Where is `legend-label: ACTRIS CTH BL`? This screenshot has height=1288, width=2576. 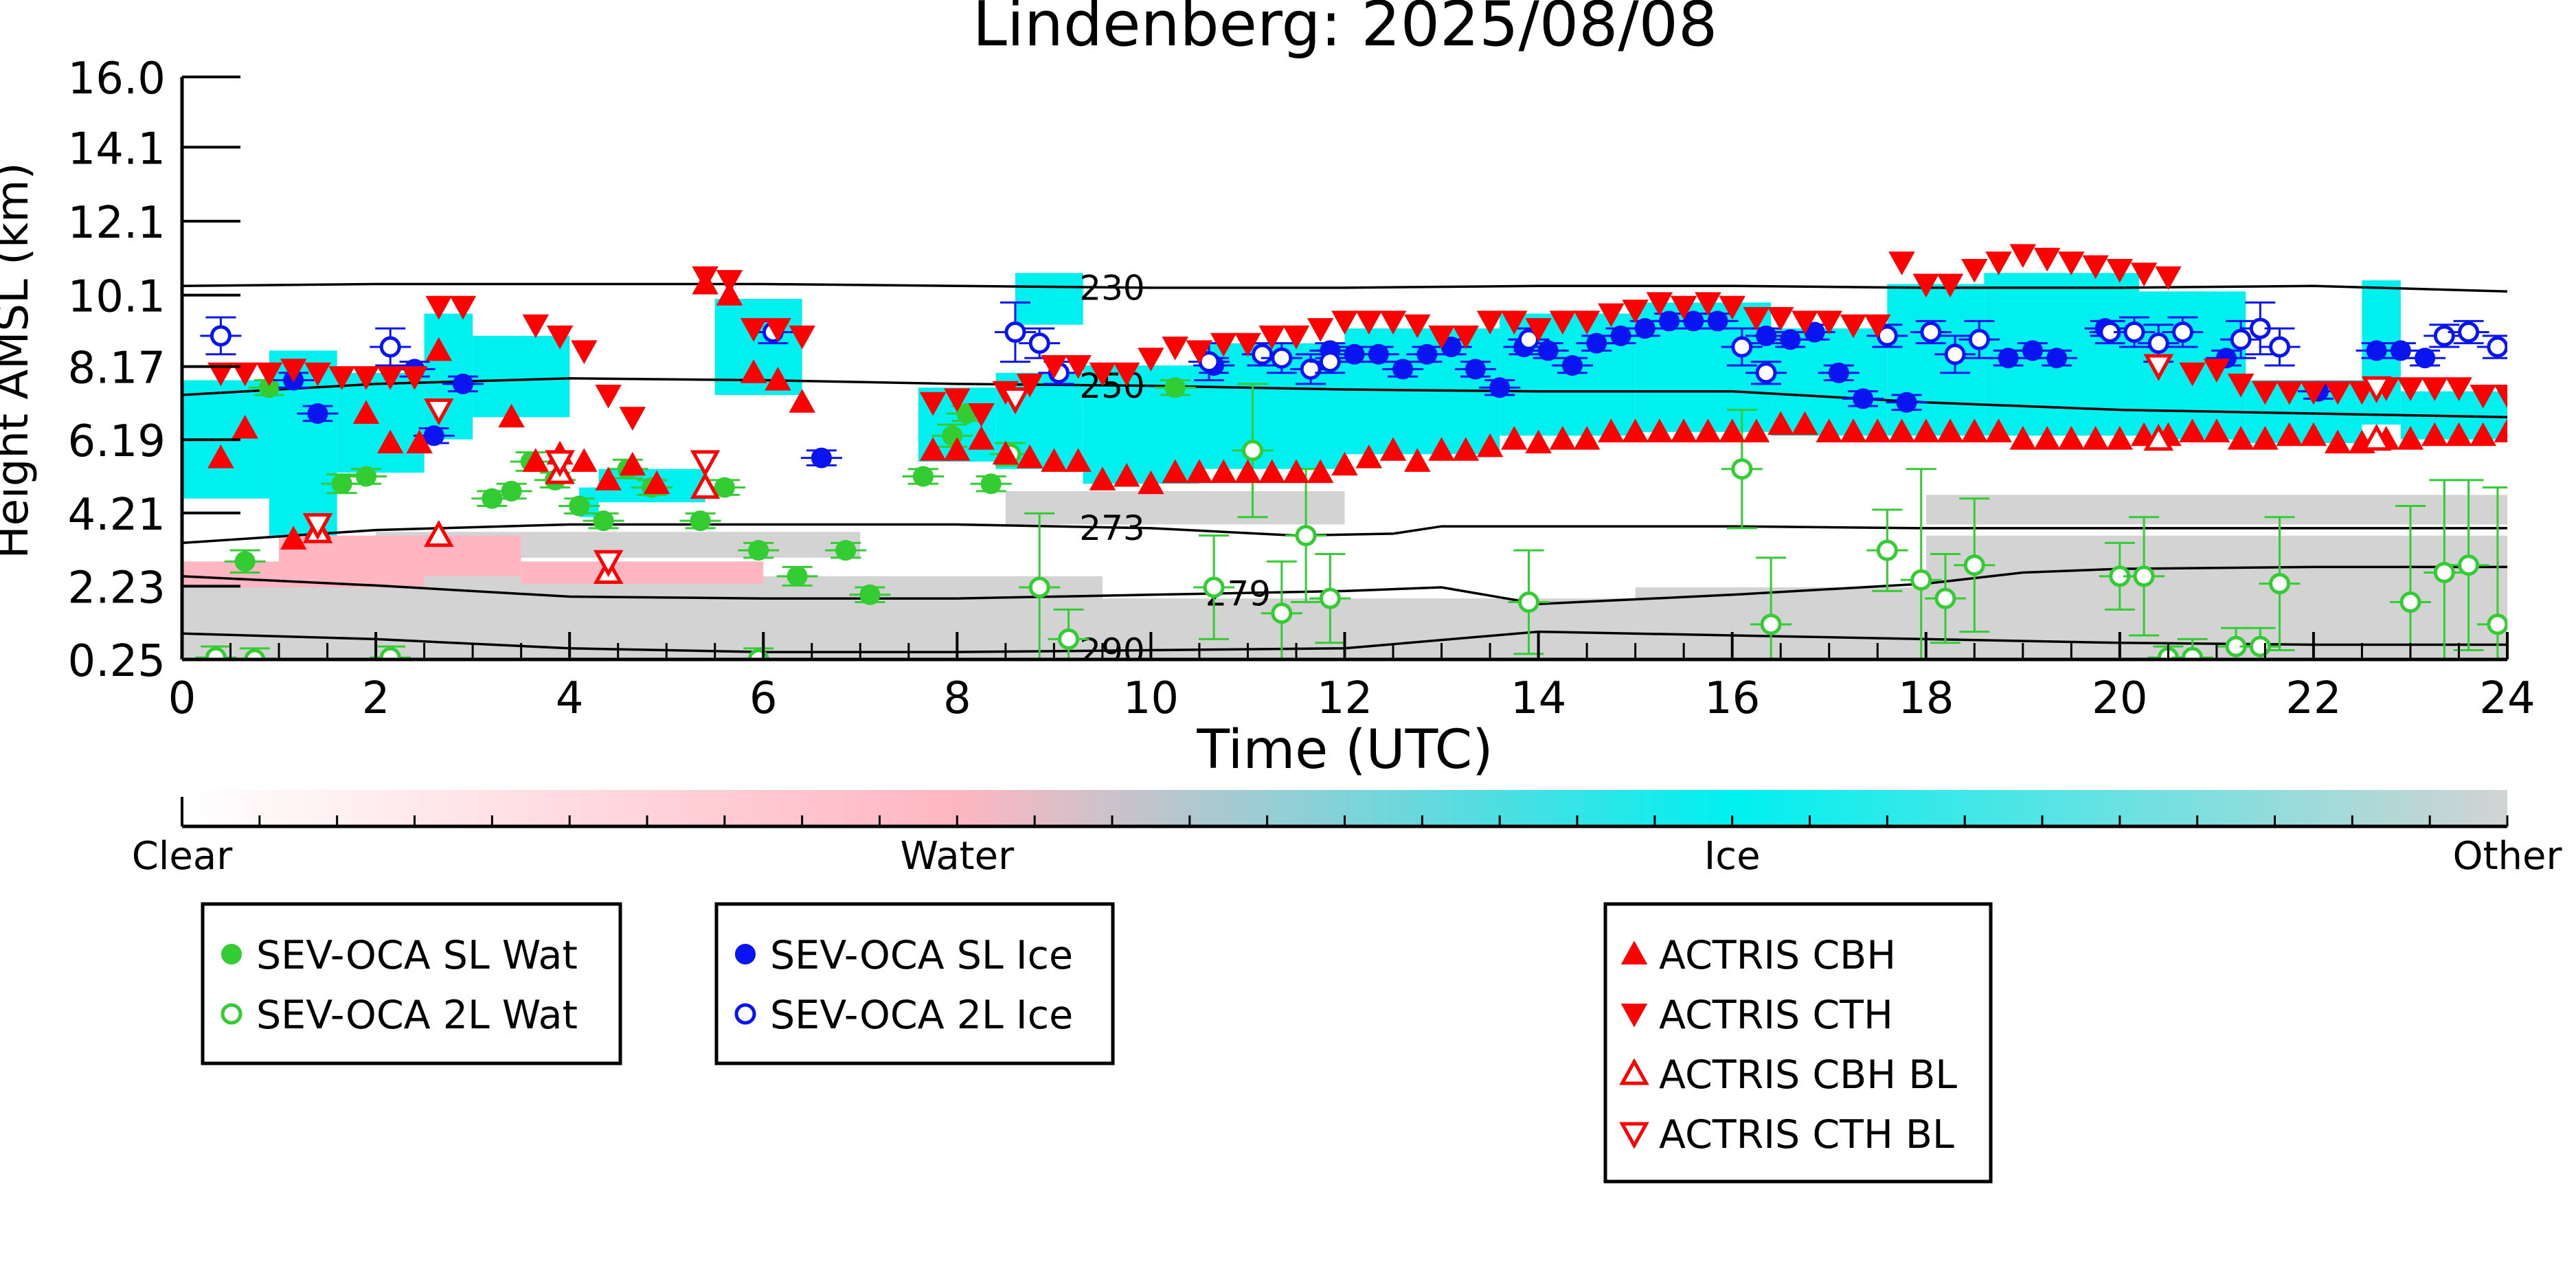
legend-label: ACTRIS CTH BL is located at coordinates (1806, 1134).